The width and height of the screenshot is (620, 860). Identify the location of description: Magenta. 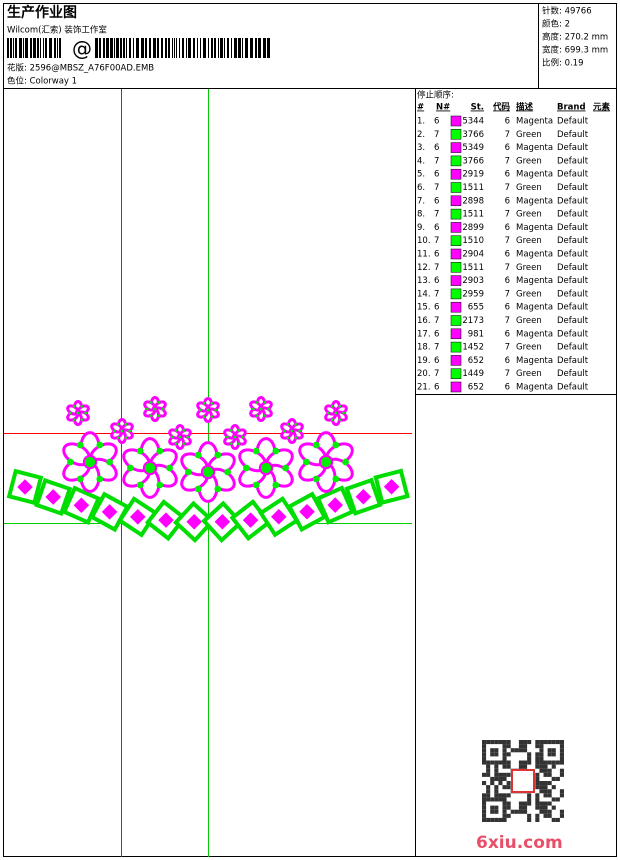
(534, 175).